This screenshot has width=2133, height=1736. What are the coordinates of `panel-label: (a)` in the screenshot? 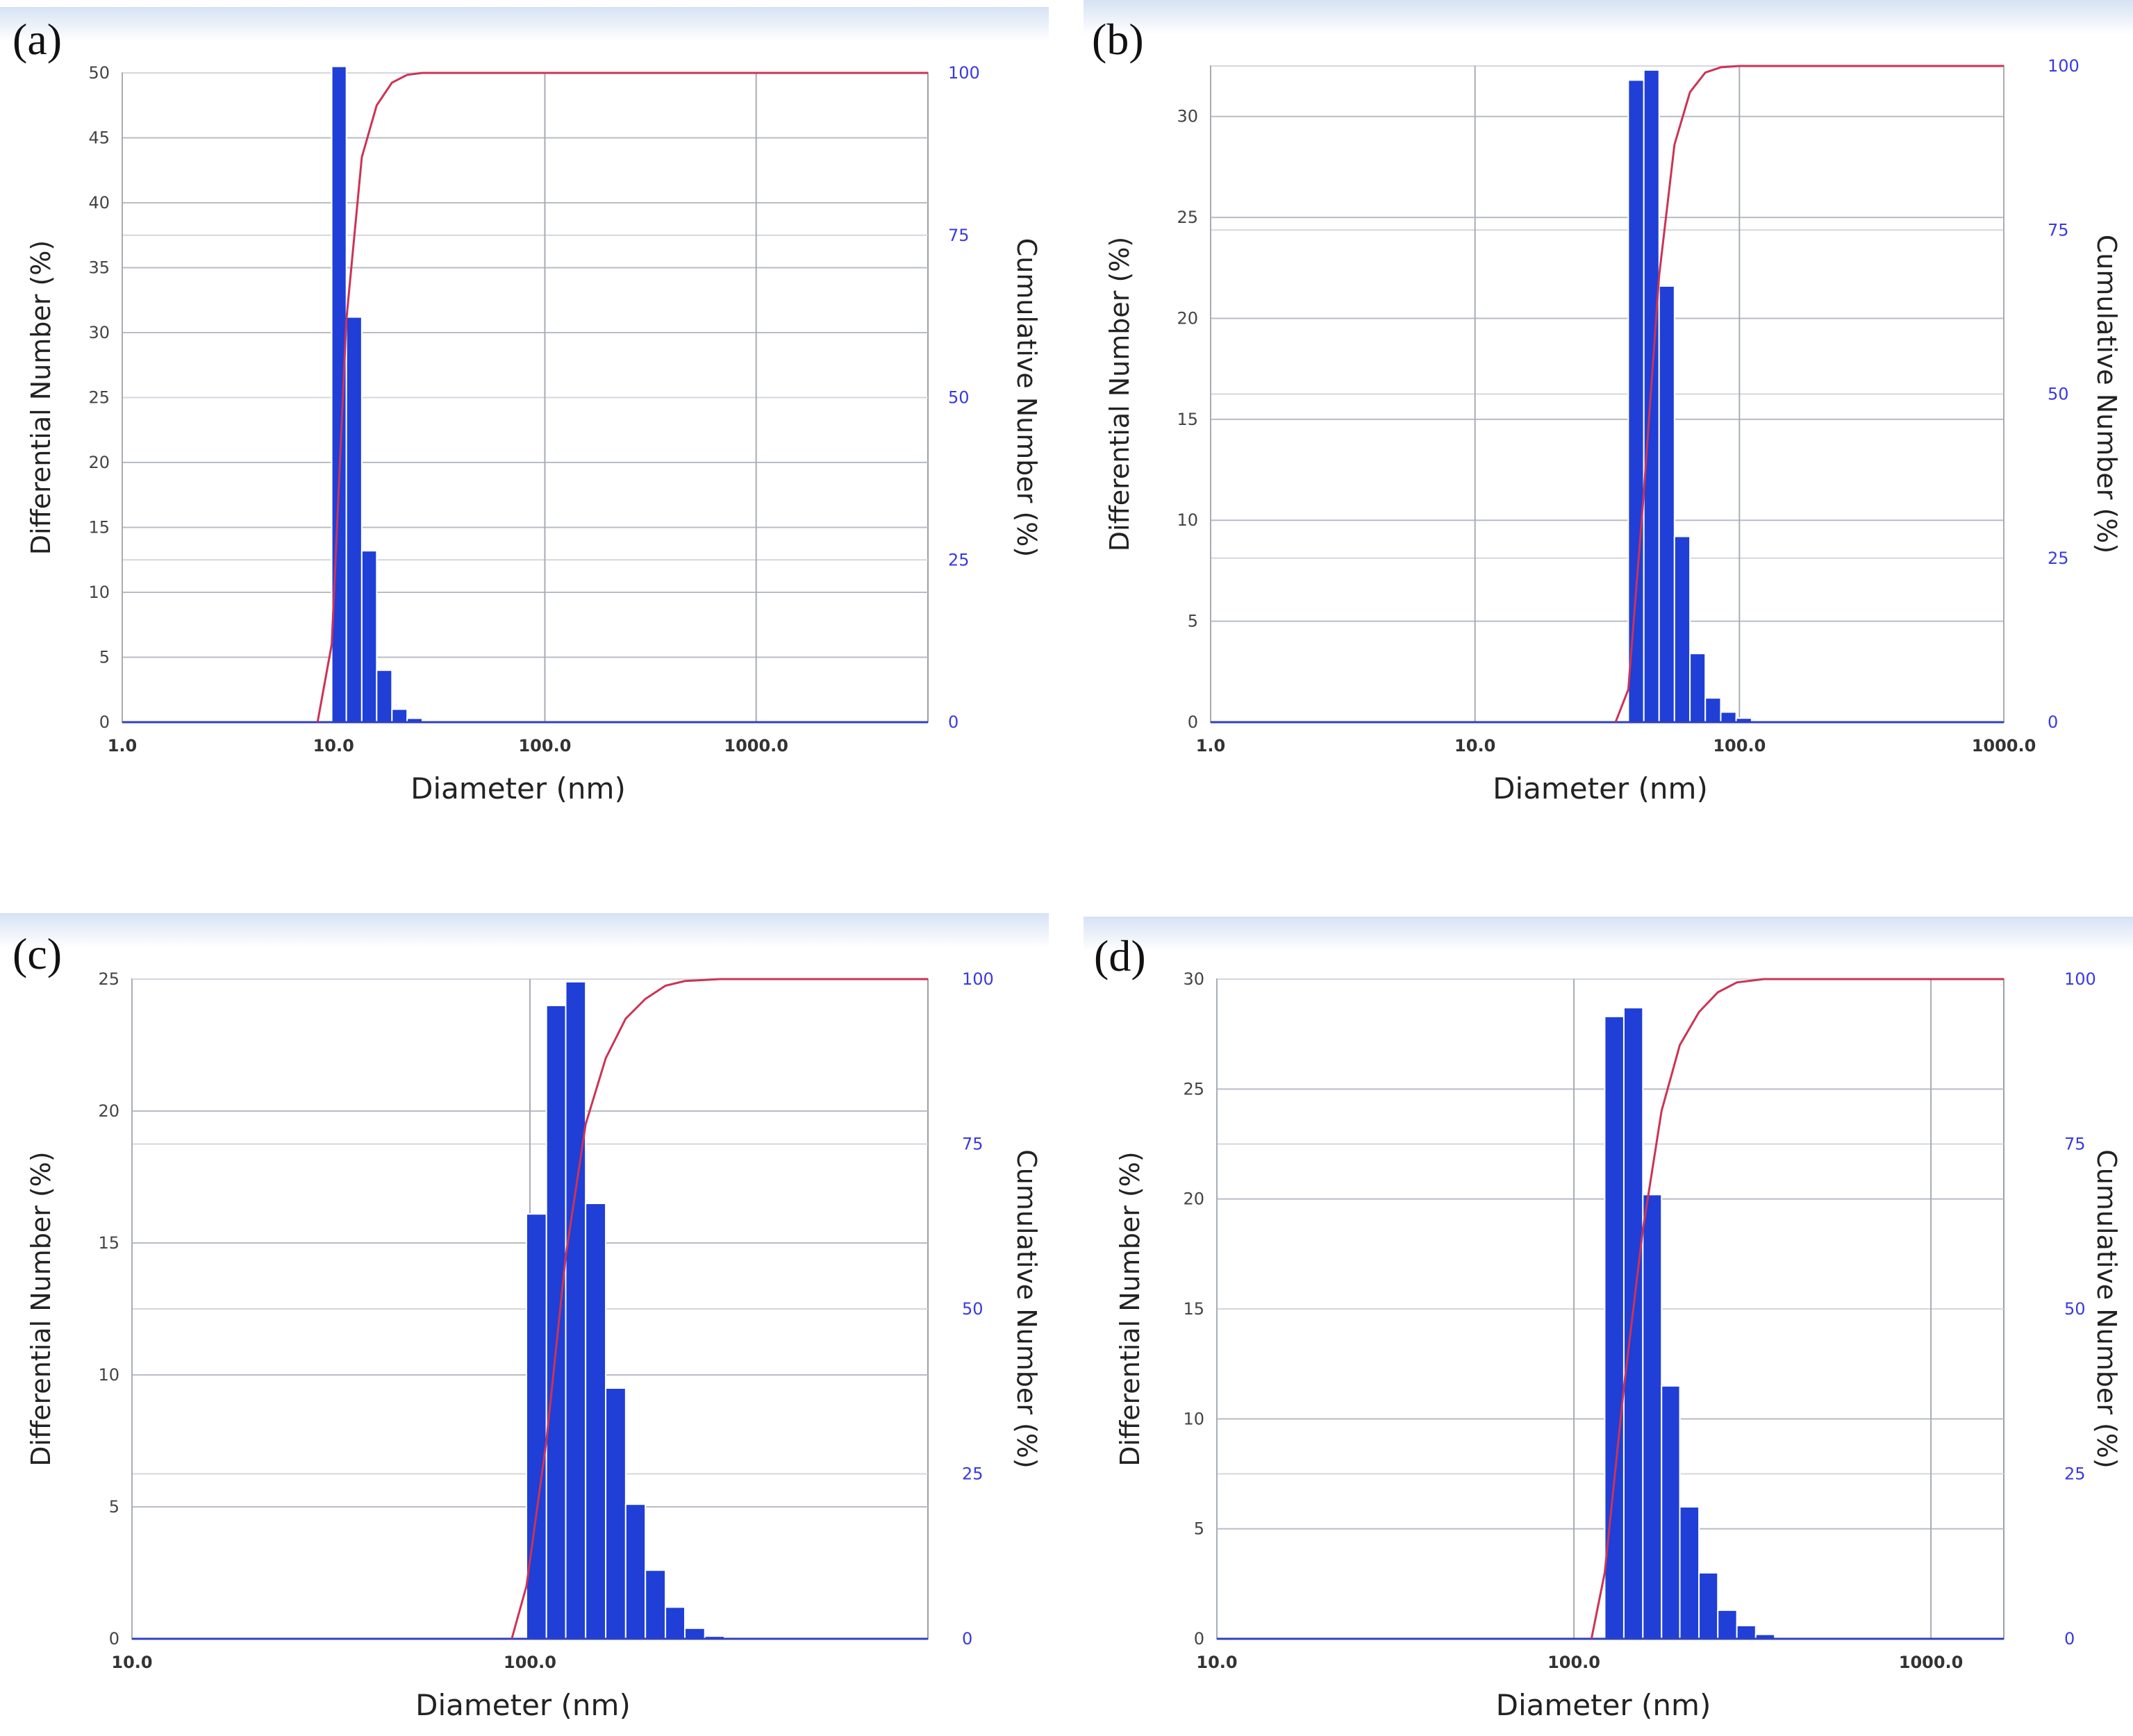 It's located at (37, 39).